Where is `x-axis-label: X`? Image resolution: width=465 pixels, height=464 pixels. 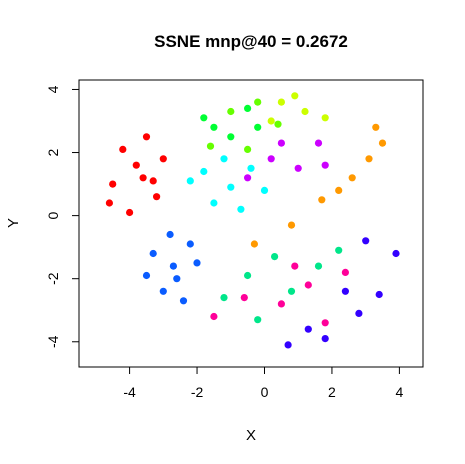
x-axis-label: X is located at coordinates (251, 435).